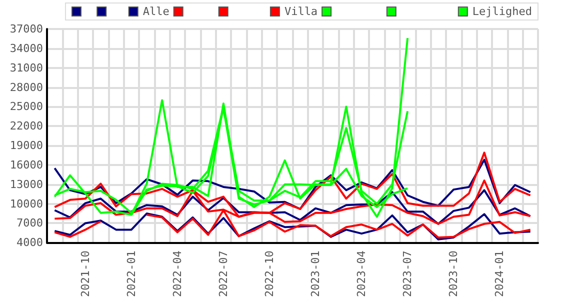 The width and height of the screenshot is (585, 300). Describe the element at coordinates (223, 273) in the screenshot. I see `x-tick-label: 2022-07` at that location.